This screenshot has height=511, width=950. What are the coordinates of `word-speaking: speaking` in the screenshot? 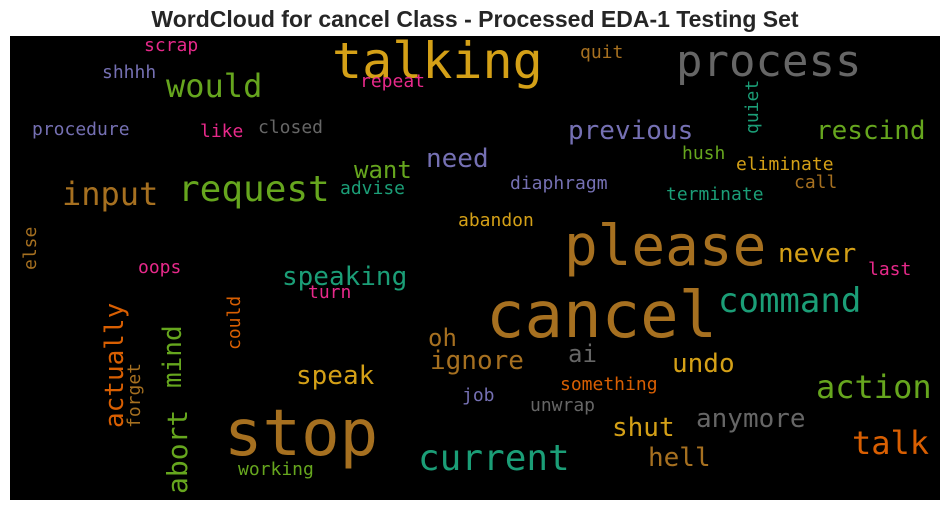 It's located at (345, 277).